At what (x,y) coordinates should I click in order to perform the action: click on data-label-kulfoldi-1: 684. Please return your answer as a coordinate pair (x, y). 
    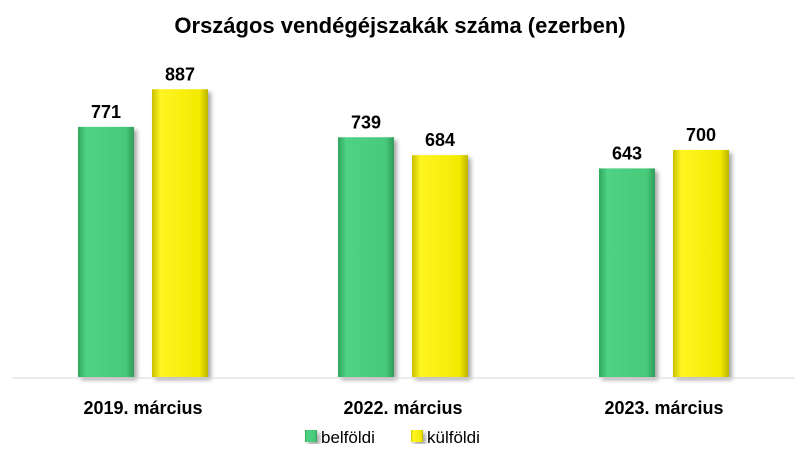
    Looking at the image, I should click on (440, 140).